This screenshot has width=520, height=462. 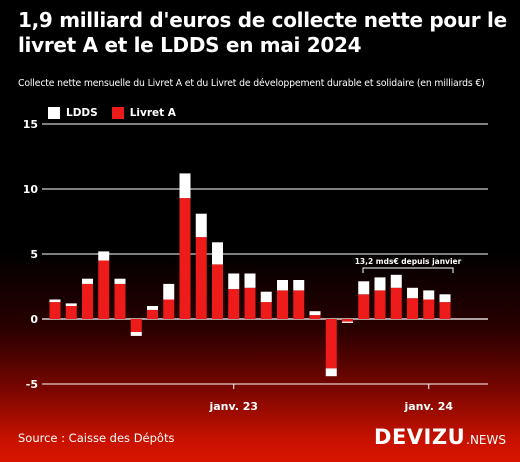 What do you see at coordinates (420, 437) in the screenshot?
I see `brand-name: DEVIZU` at bounding box center [420, 437].